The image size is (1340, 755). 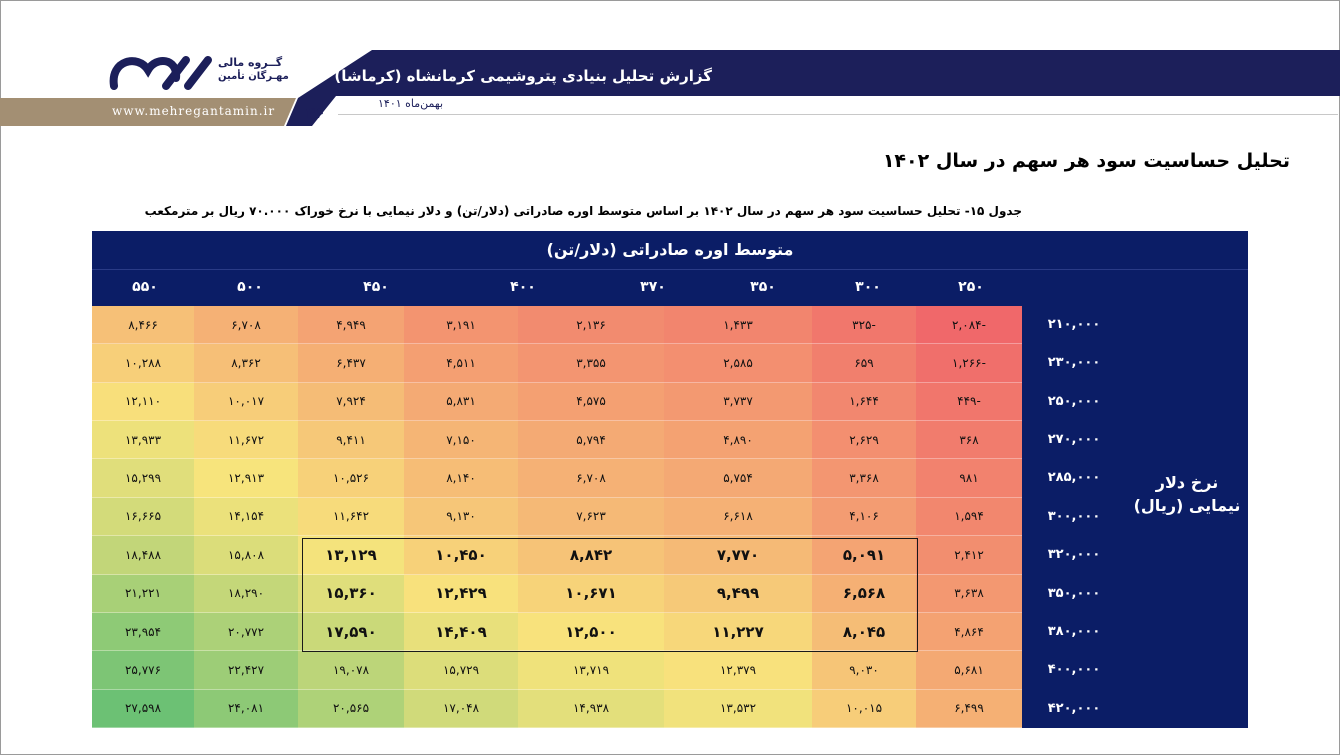 I want to click on table-cell: ۱۰,۴۵۰, so click(x=461, y=555).